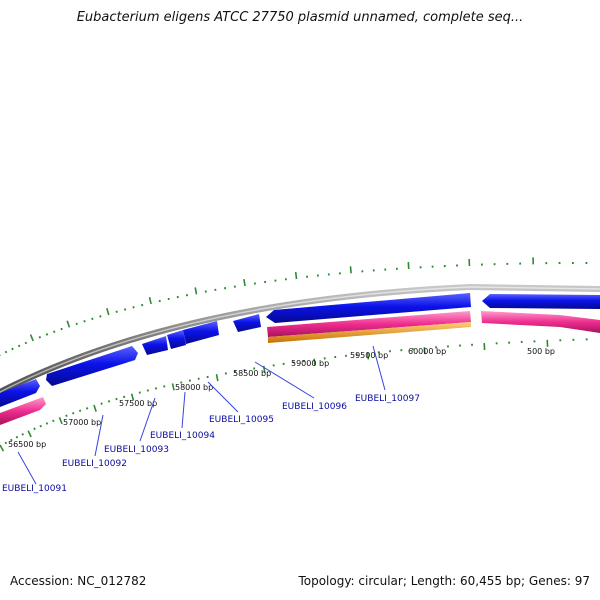 The height and width of the screenshot is (600, 600). Describe the element at coordinates (241, 420) in the screenshot. I see `gene-label: EUBELI_10095` at that location.